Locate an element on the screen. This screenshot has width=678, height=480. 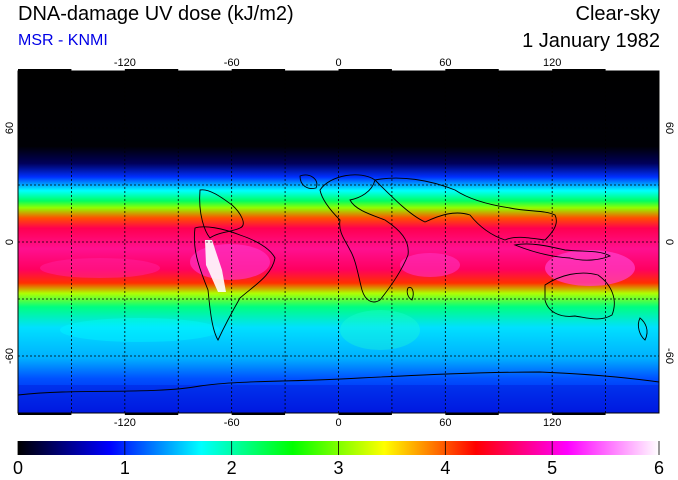
longitude-labels-bottom: -120 -60 0 60 120 is located at coordinates (338, 423).